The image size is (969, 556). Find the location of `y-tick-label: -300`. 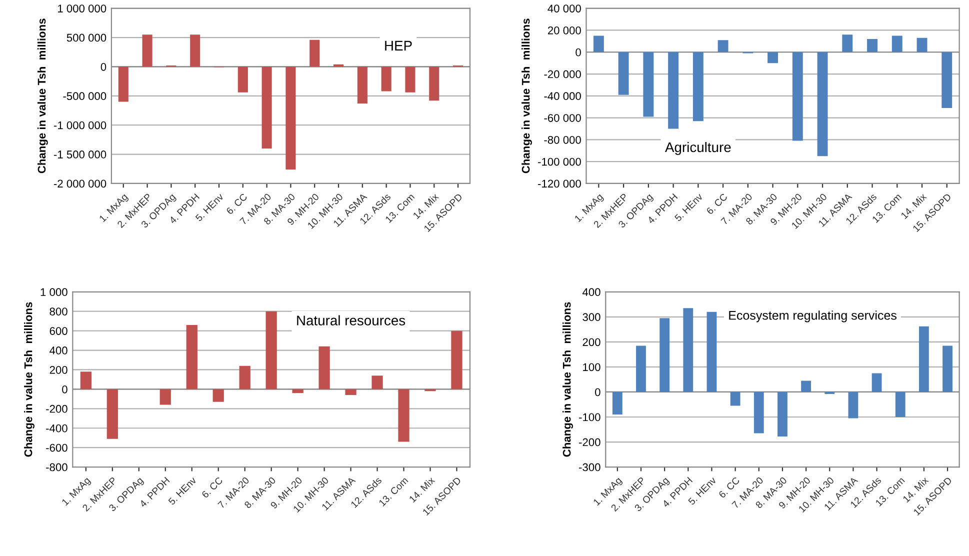

y-tick-label: -300 is located at coordinates (589, 467).